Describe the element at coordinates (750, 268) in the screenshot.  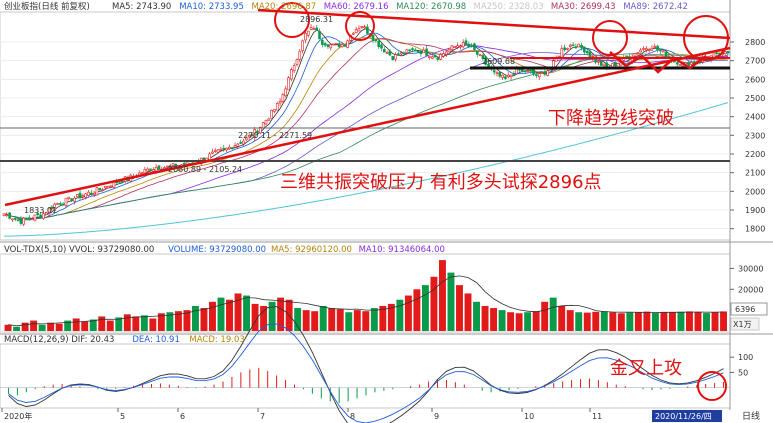
I see `y-tick-label: 30000` at that location.